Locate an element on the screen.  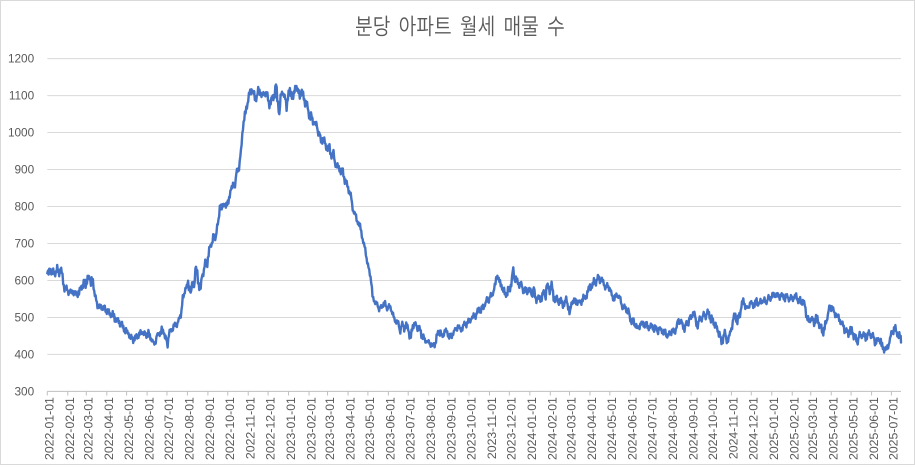
svg-text: 700 is located at coordinates (25, 244).